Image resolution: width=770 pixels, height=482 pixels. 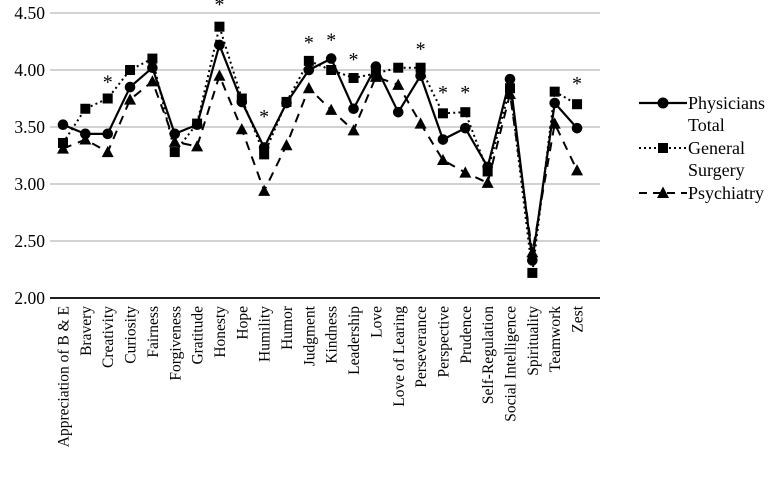 What do you see at coordinates (555, 339) in the screenshot?
I see `x-category-label: Teamwork` at bounding box center [555, 339].